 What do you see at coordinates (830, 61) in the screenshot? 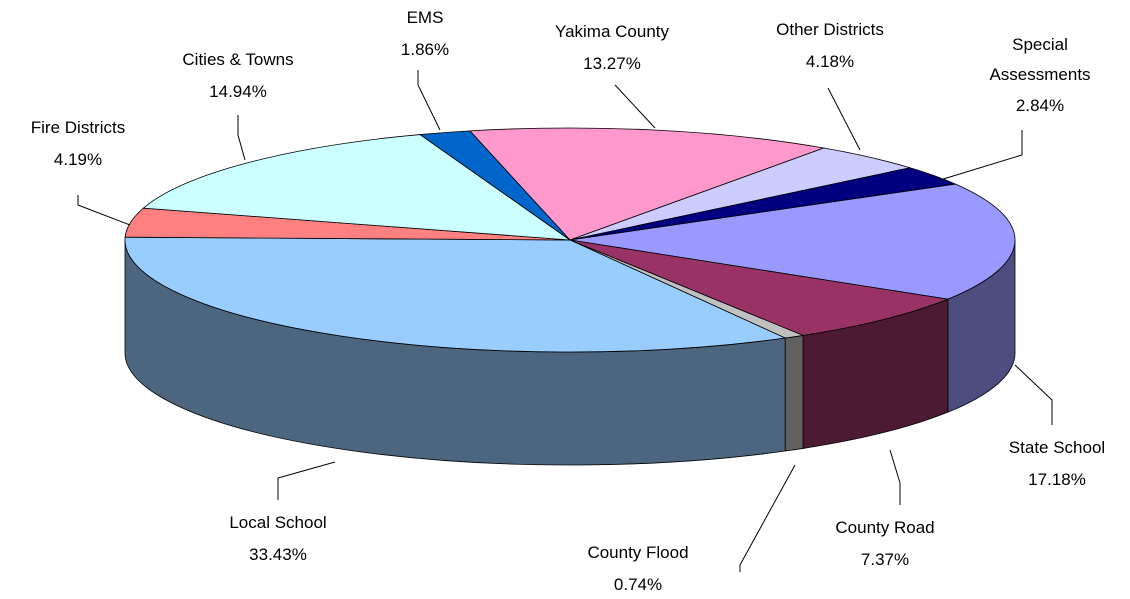
I see `value-label: 4.18%` at bounding box center [830, 61].